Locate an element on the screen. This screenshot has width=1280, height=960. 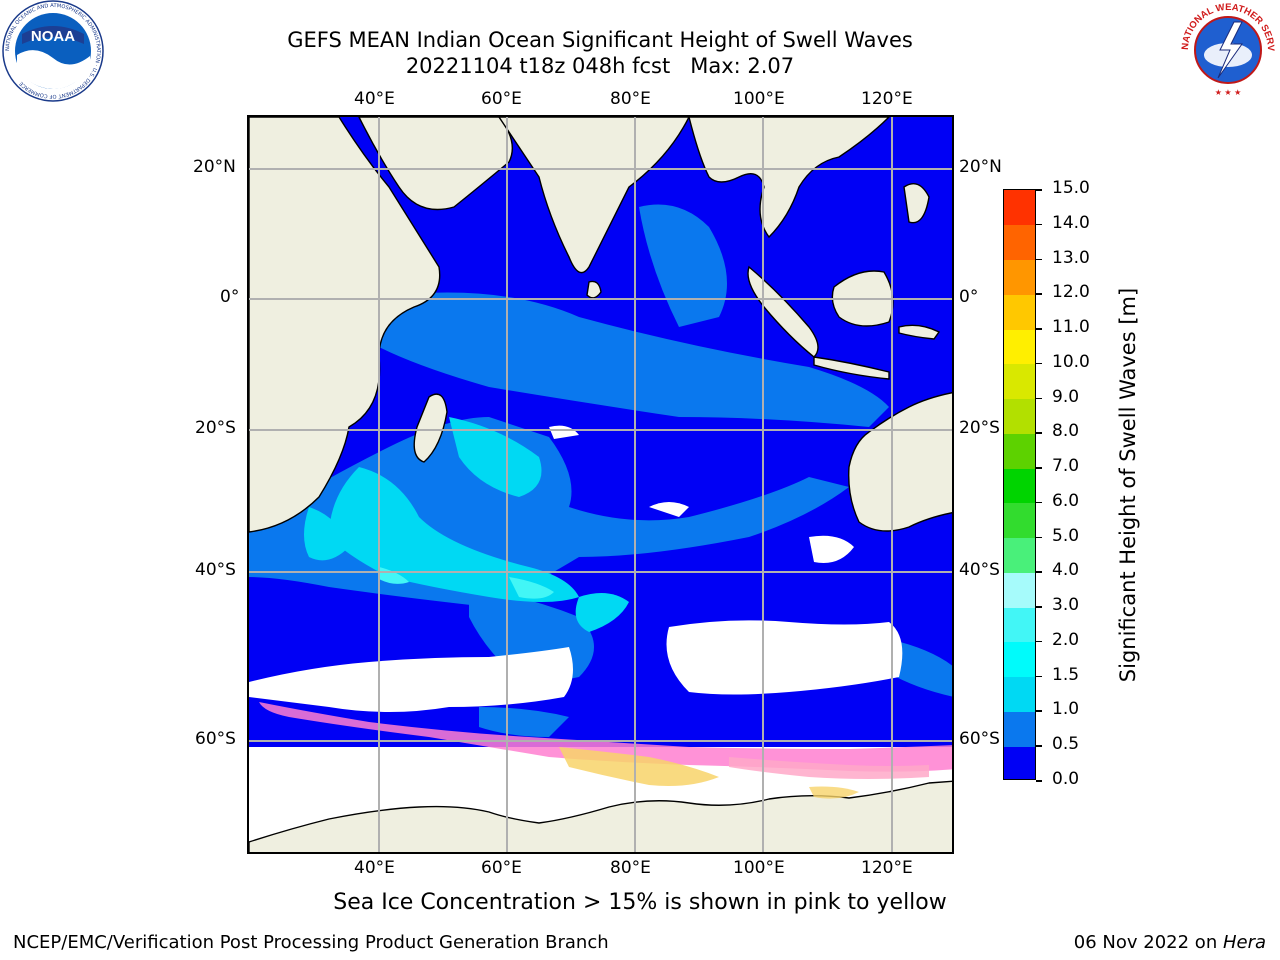
colorbar-tick-label: 4.0 is located at coordinates (1066, 570).